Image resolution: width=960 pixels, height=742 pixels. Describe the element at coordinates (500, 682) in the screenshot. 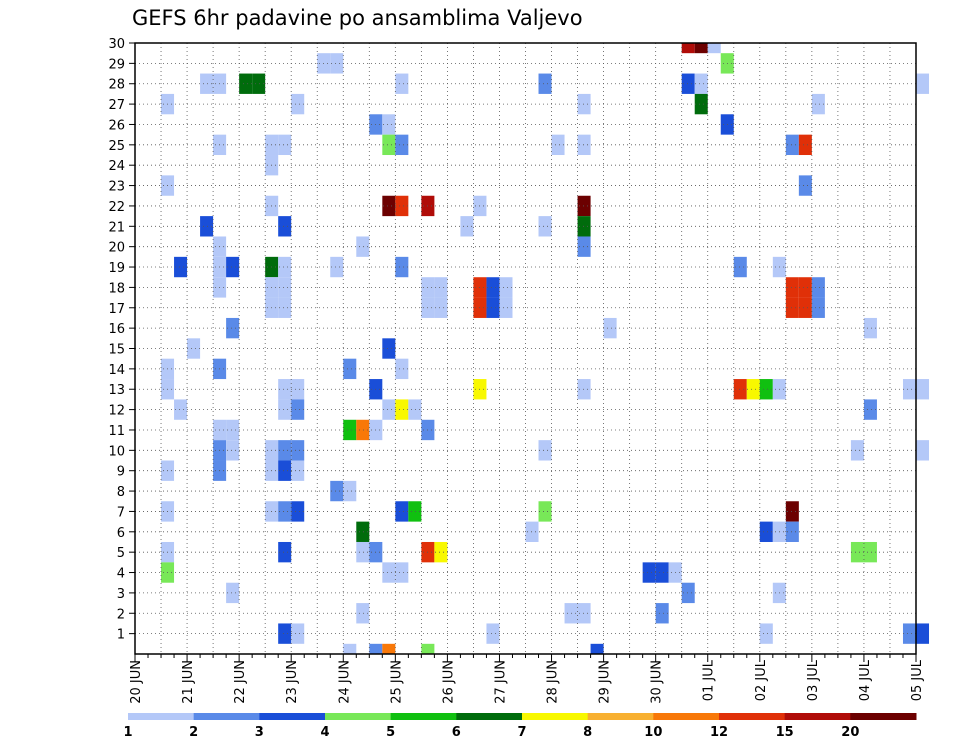

I see `x-tick-label: 27 JUN` at that location.